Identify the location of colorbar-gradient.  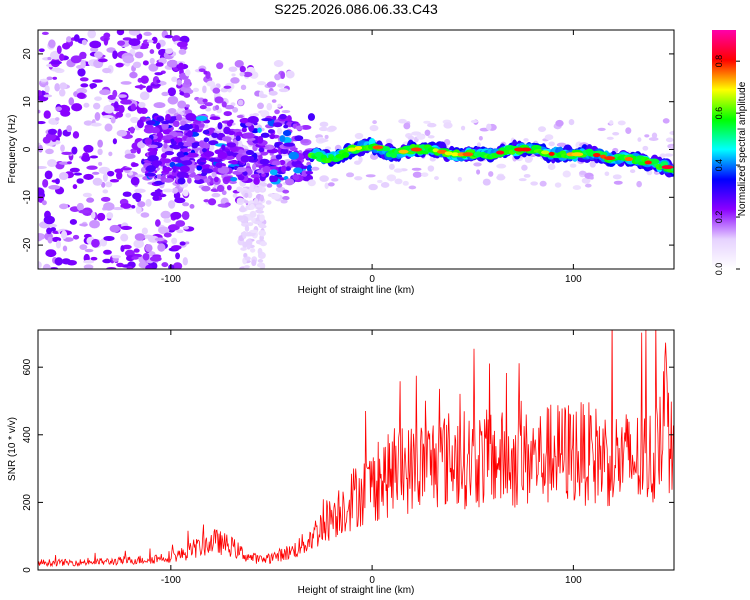
(724, 149).